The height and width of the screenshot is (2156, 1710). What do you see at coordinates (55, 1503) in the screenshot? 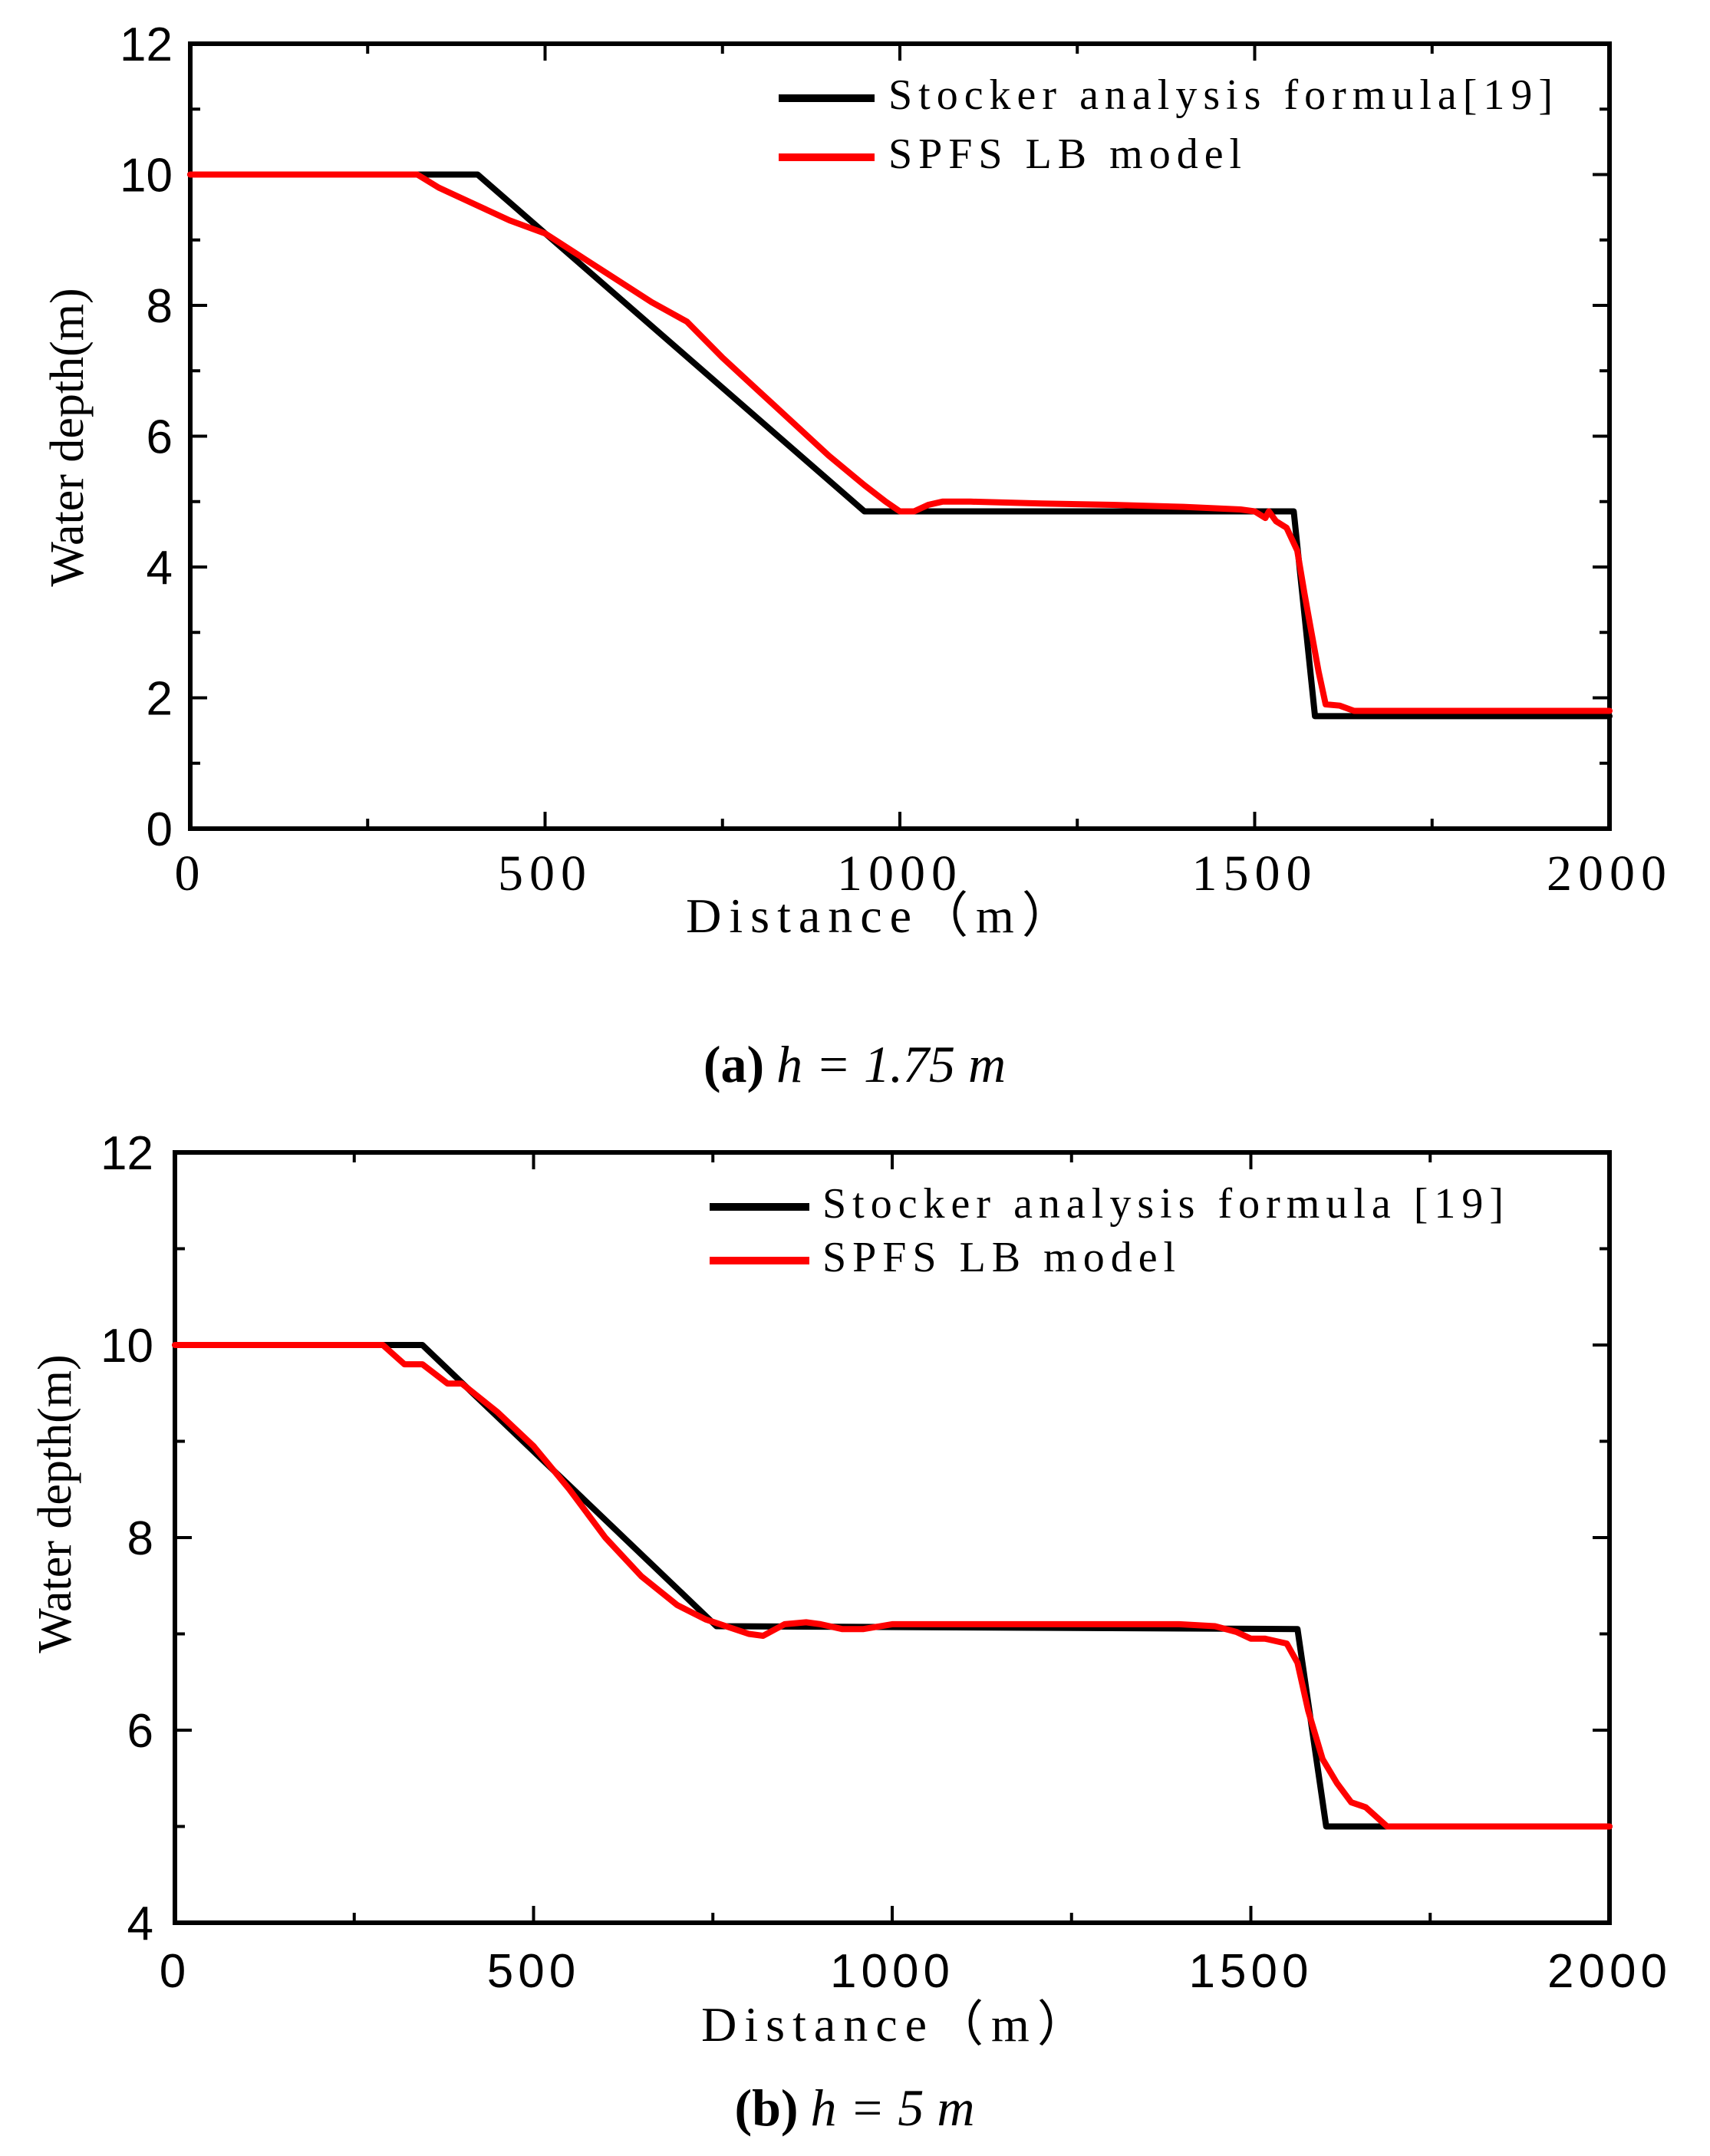
I see `chart-b-y-axis-title: Water depth(m)` at bounding box center [55, 1503].